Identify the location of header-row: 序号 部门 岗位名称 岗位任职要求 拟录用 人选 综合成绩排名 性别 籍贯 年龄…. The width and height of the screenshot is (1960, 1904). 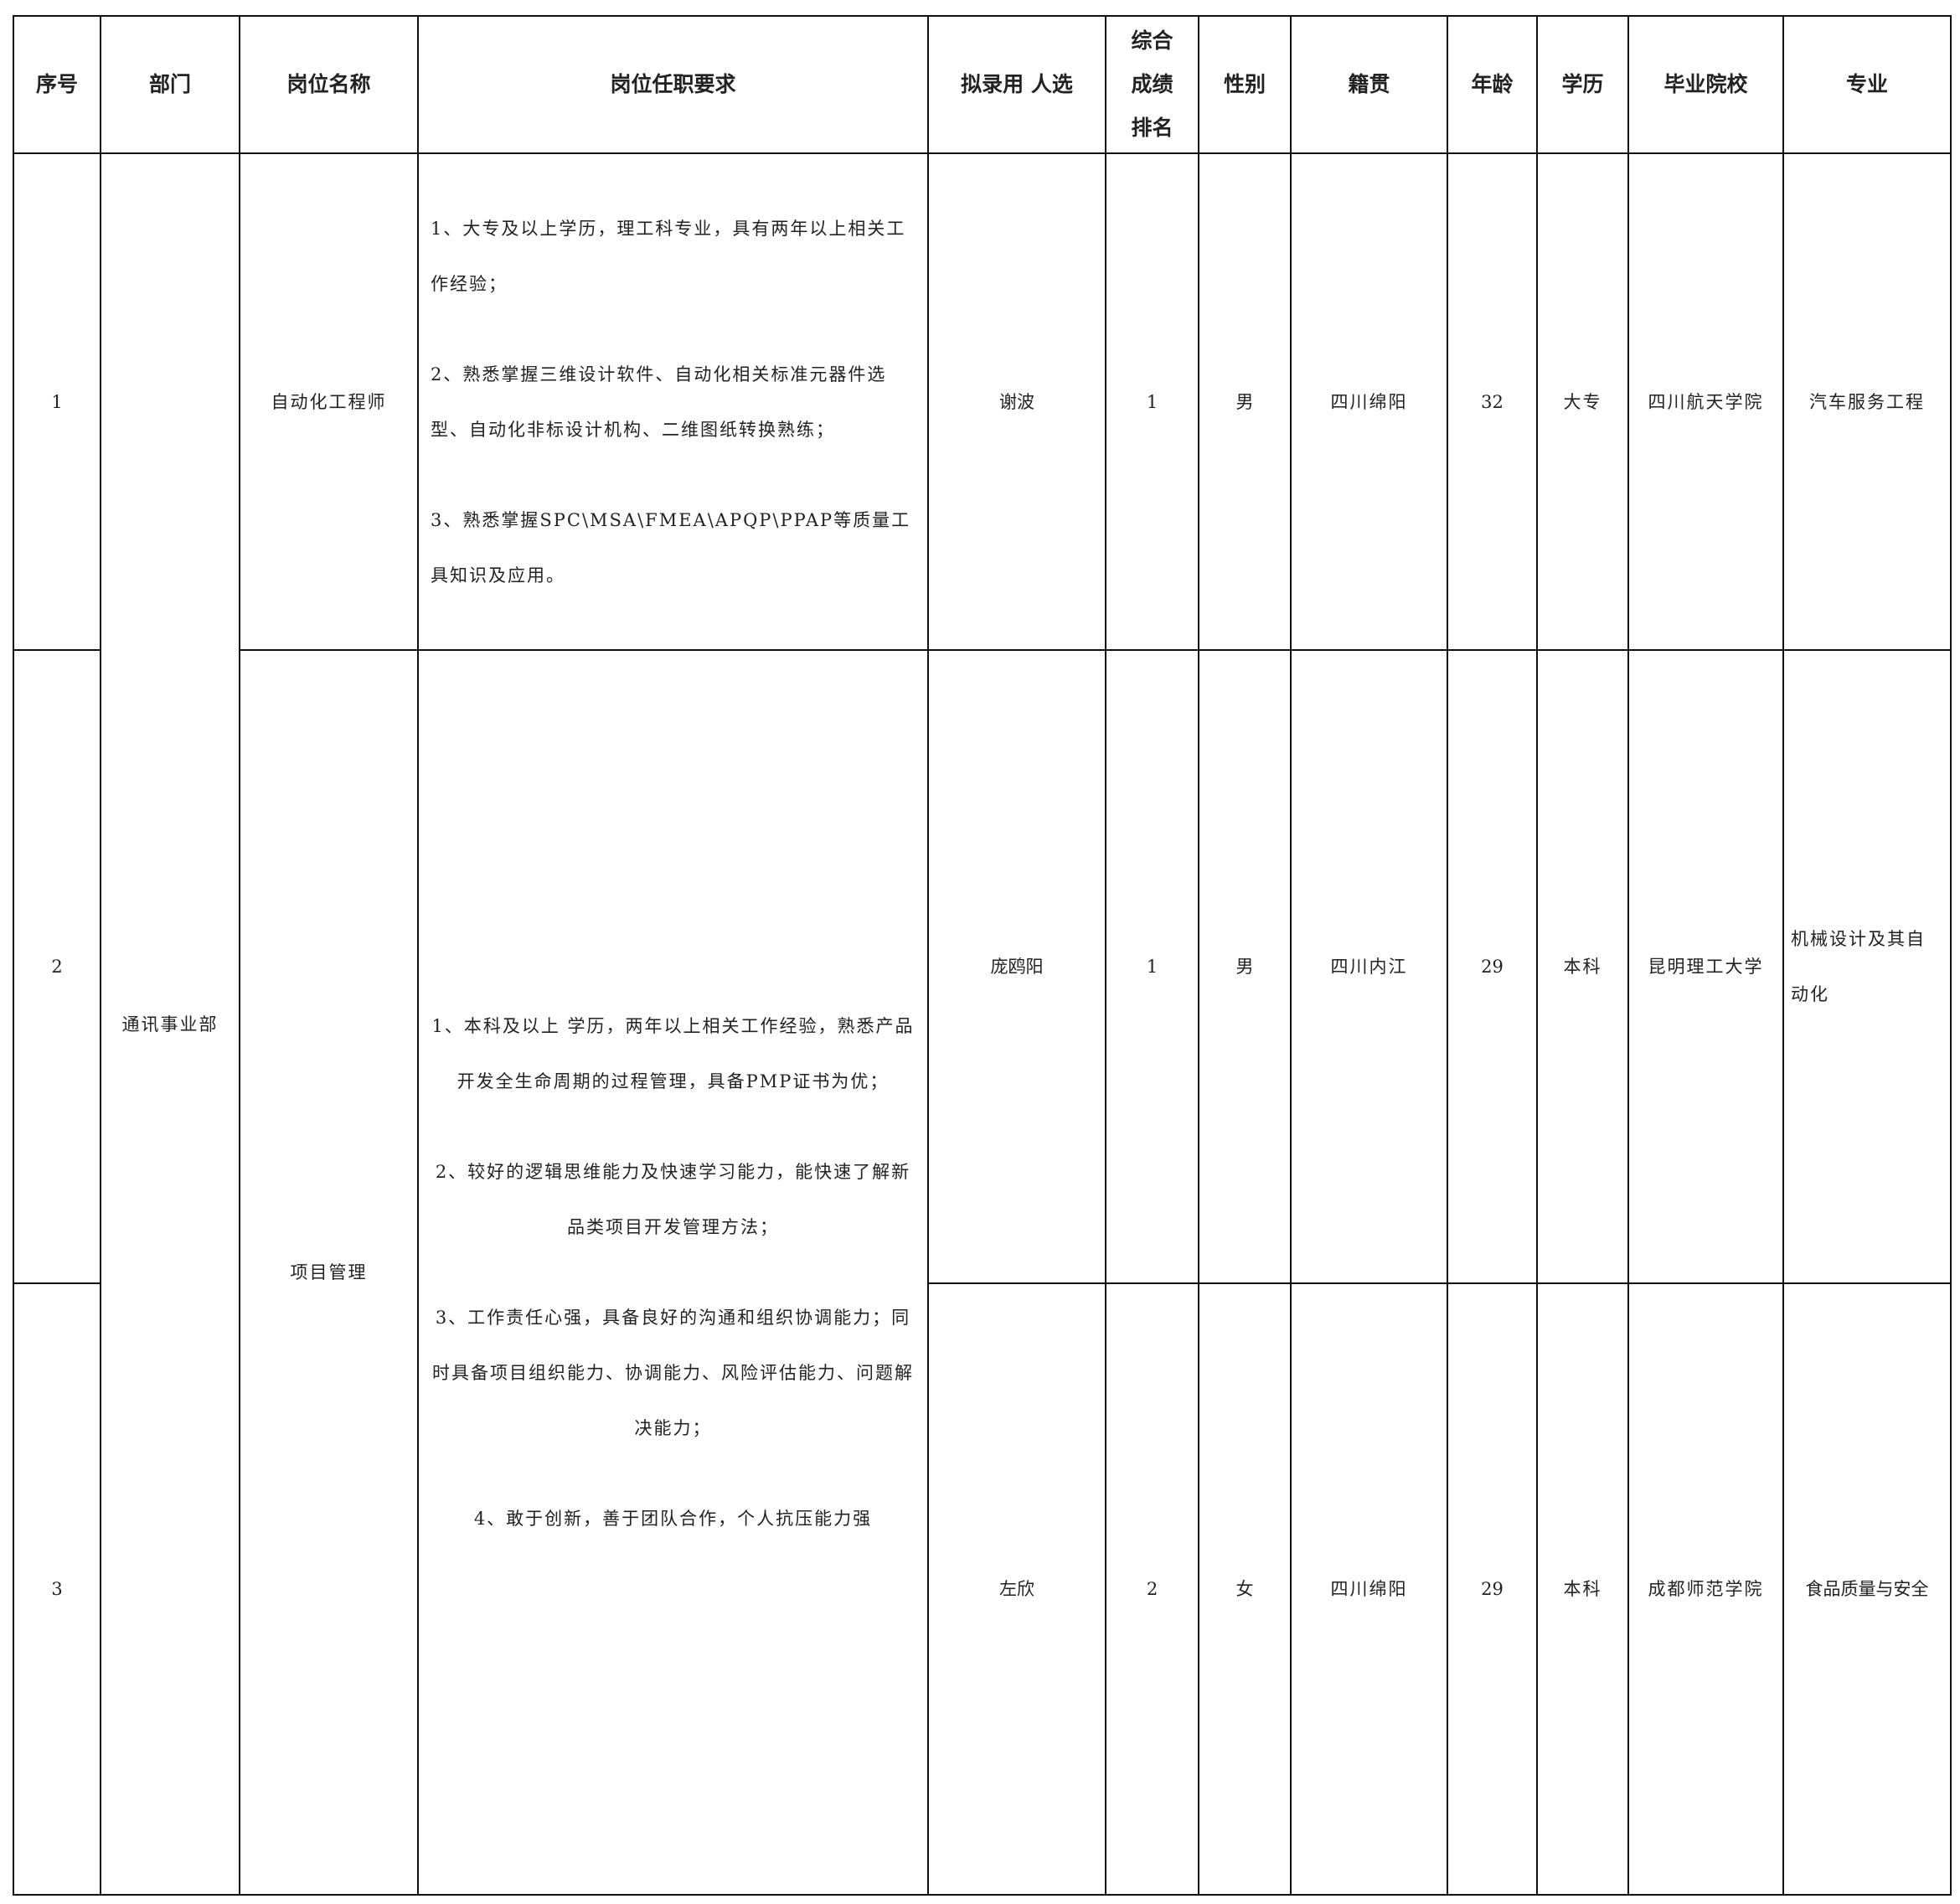
(983, 84).